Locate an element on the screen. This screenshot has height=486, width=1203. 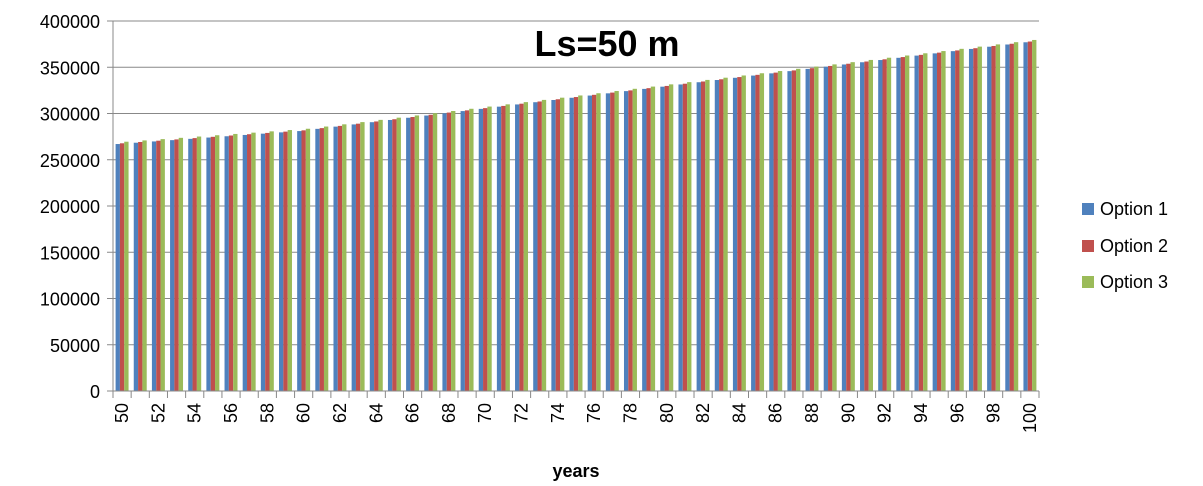
x-tick-label: 88 is located at coordinates (812, 413).